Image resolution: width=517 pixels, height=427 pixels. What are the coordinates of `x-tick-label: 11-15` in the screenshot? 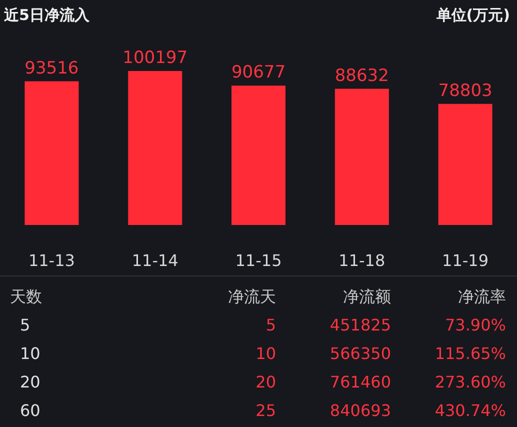 It's located at (258, 260).